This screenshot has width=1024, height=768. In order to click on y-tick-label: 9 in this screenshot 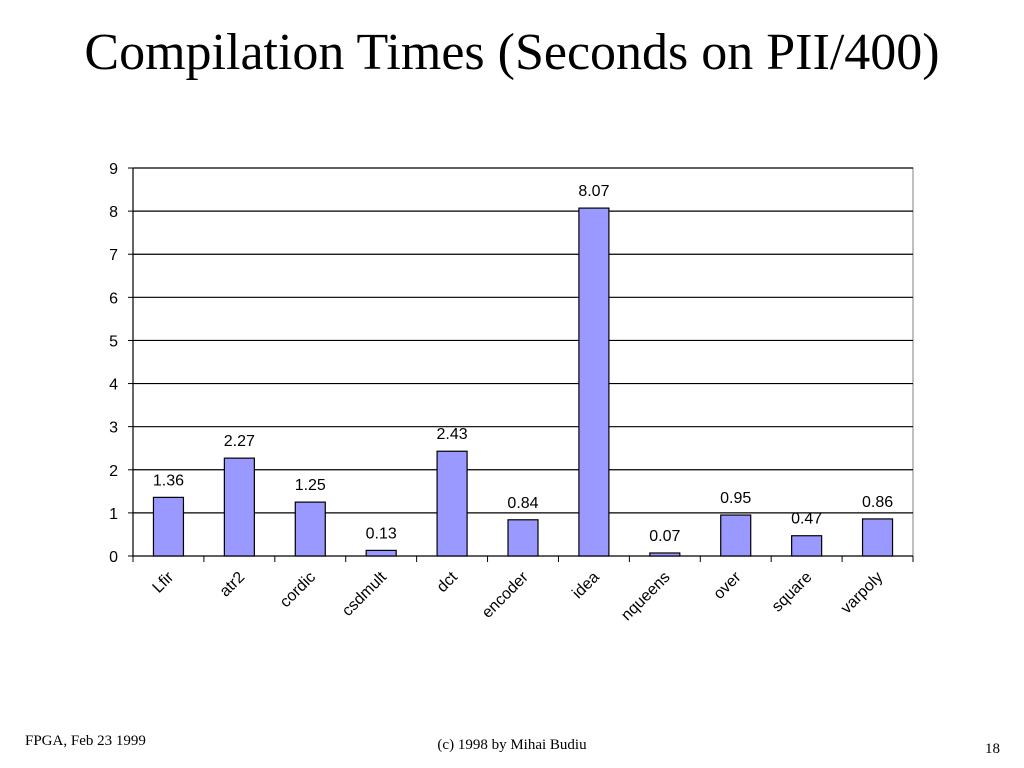, I will do `click(113, 169)`.